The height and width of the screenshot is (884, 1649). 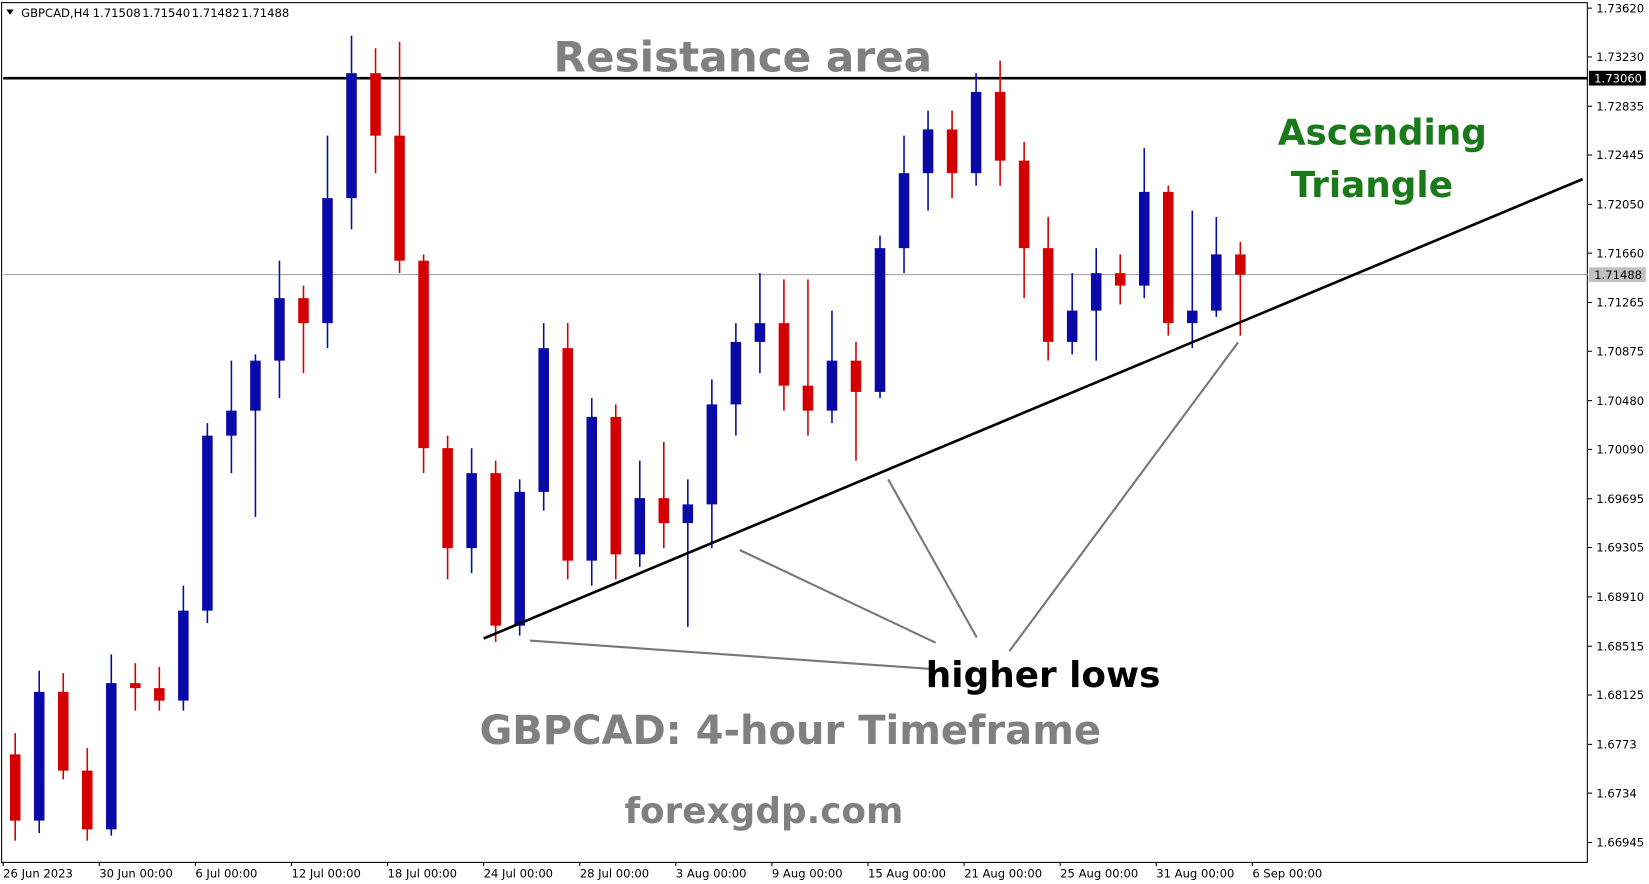 I want to click on info-high: 1.71540, so click(x=166, y=13).